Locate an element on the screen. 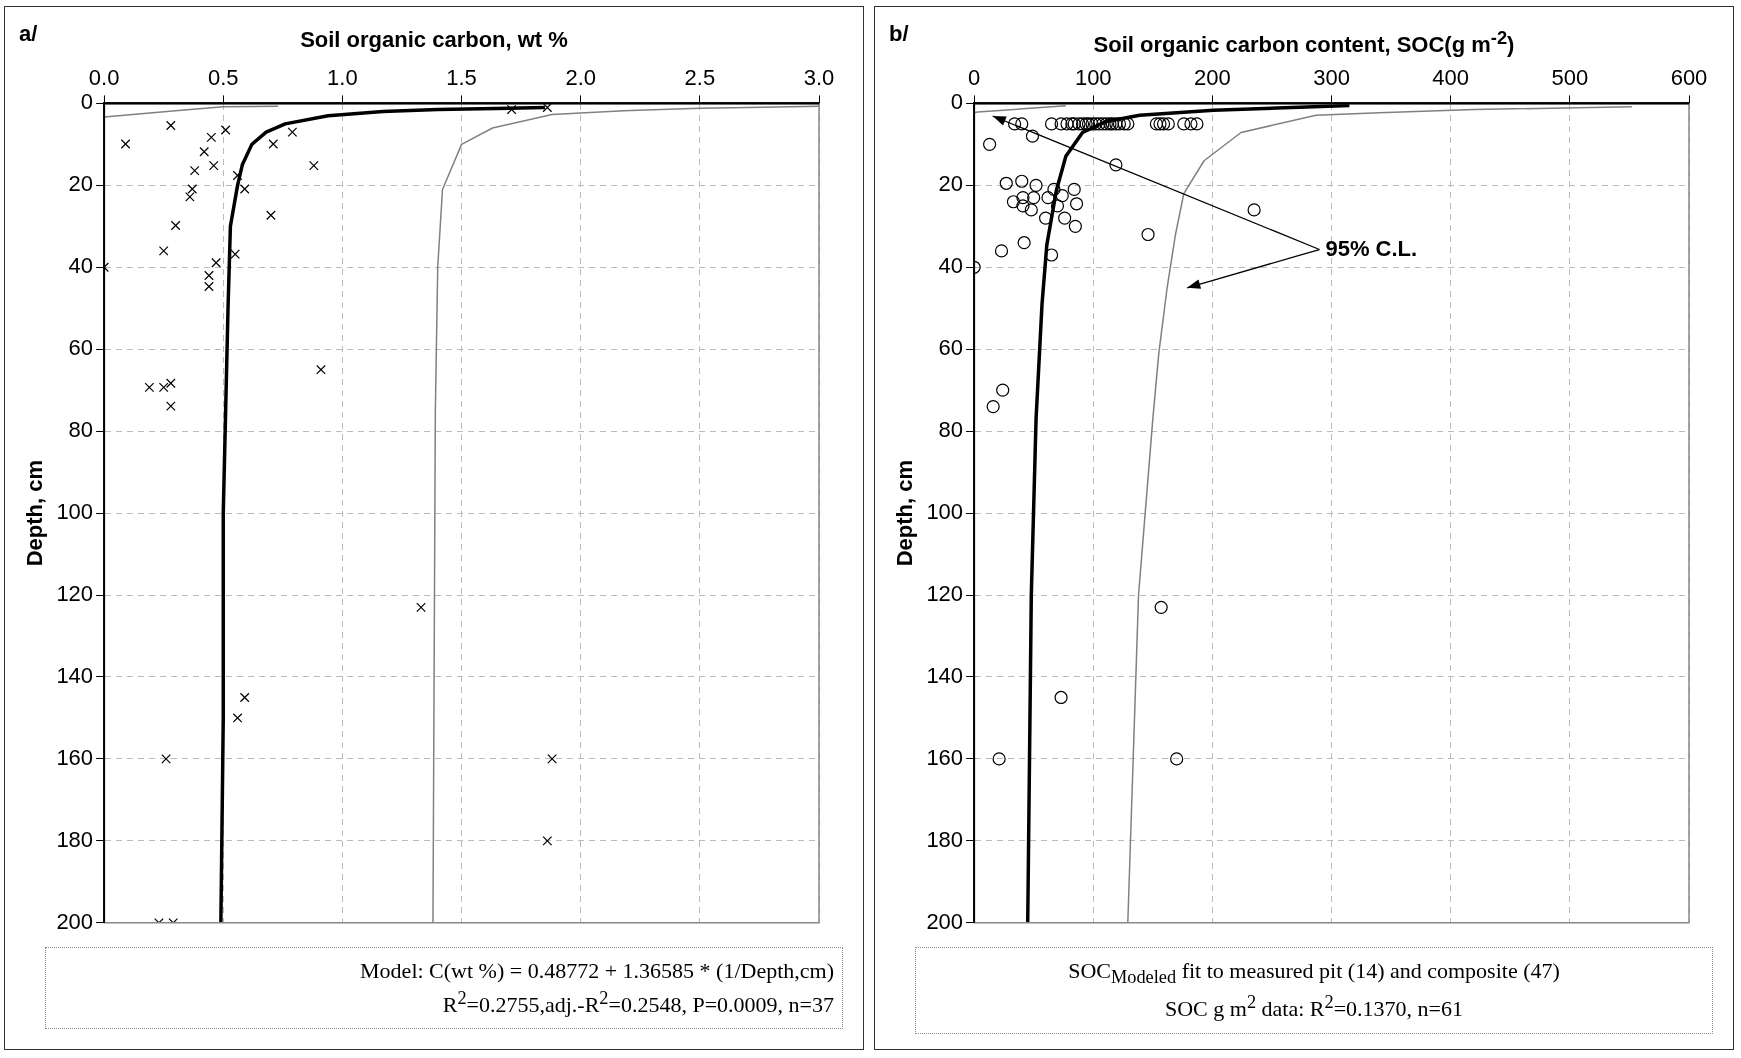 The image size is (1741, 1058). text: SOC g m$^{2}$ data: R$^{2}$=0.1370, n=61 is located at coordinates (1314, 1007).